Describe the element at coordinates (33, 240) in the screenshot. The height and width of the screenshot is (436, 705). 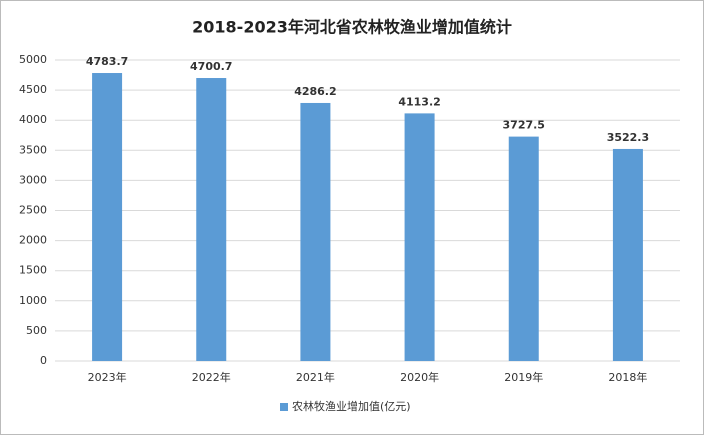
I see `y-tick-label: 2000` at that location.